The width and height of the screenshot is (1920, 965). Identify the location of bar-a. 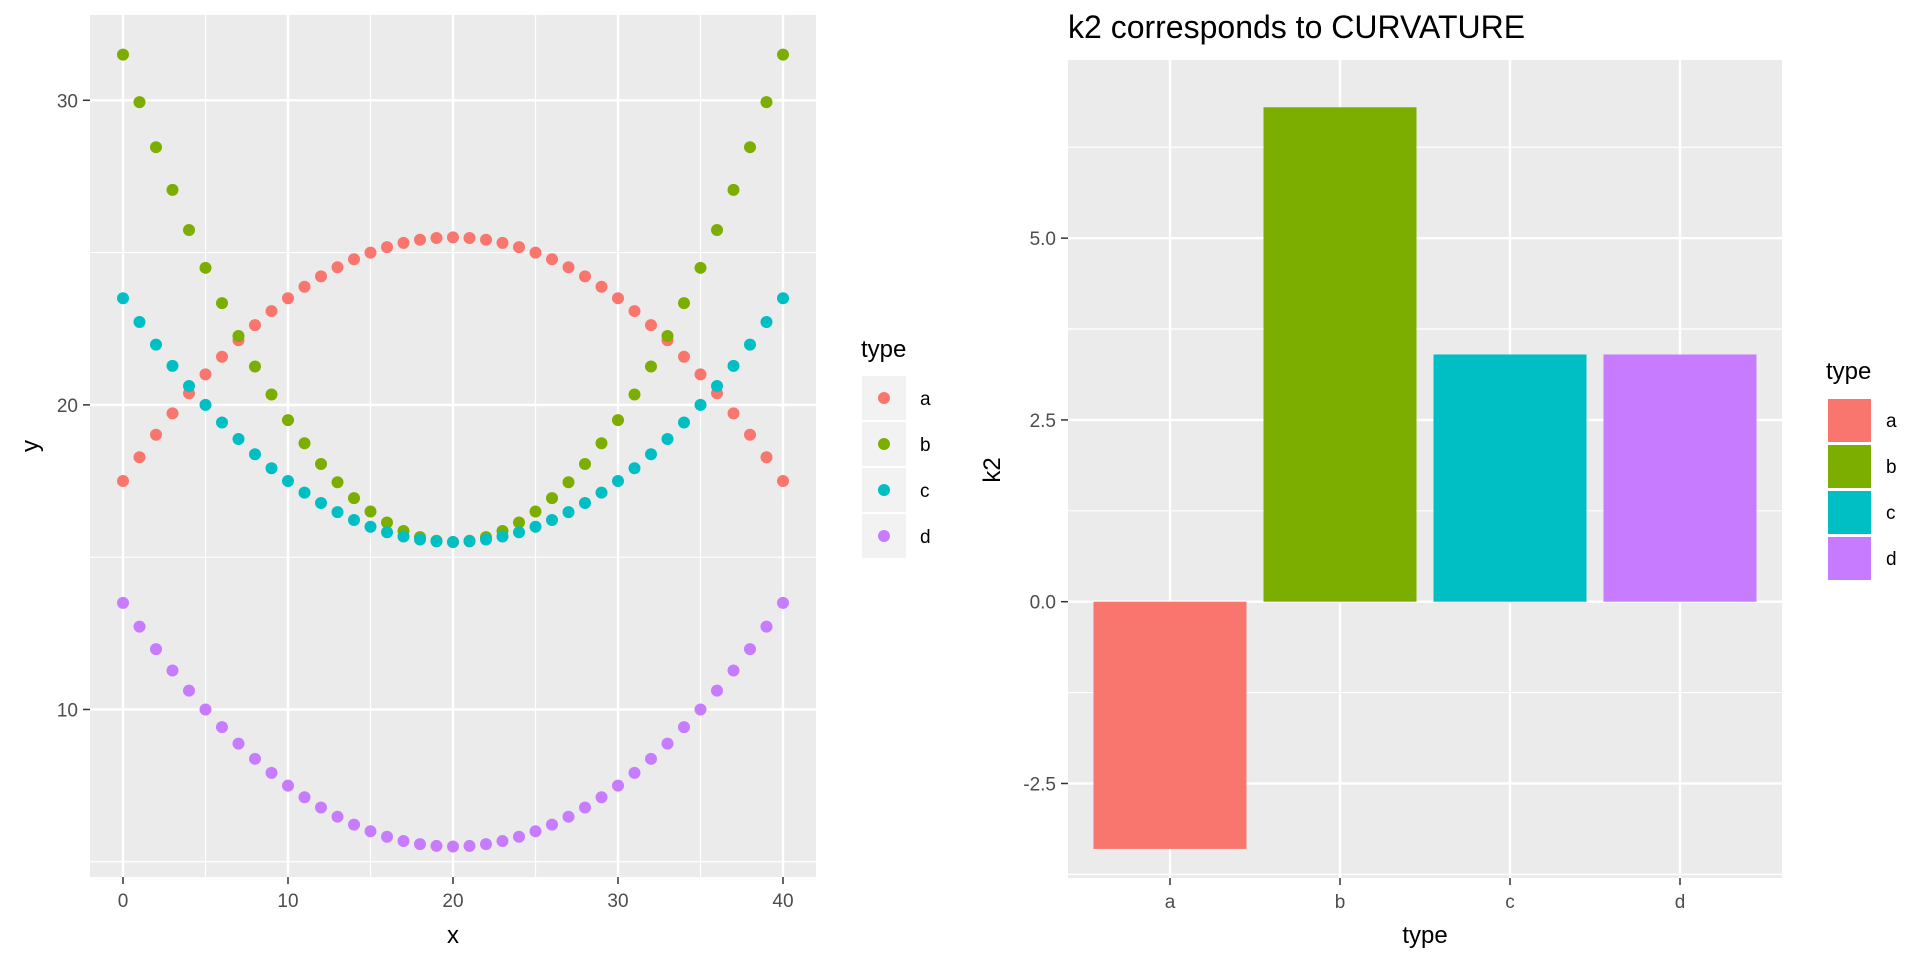
(1170, 725).